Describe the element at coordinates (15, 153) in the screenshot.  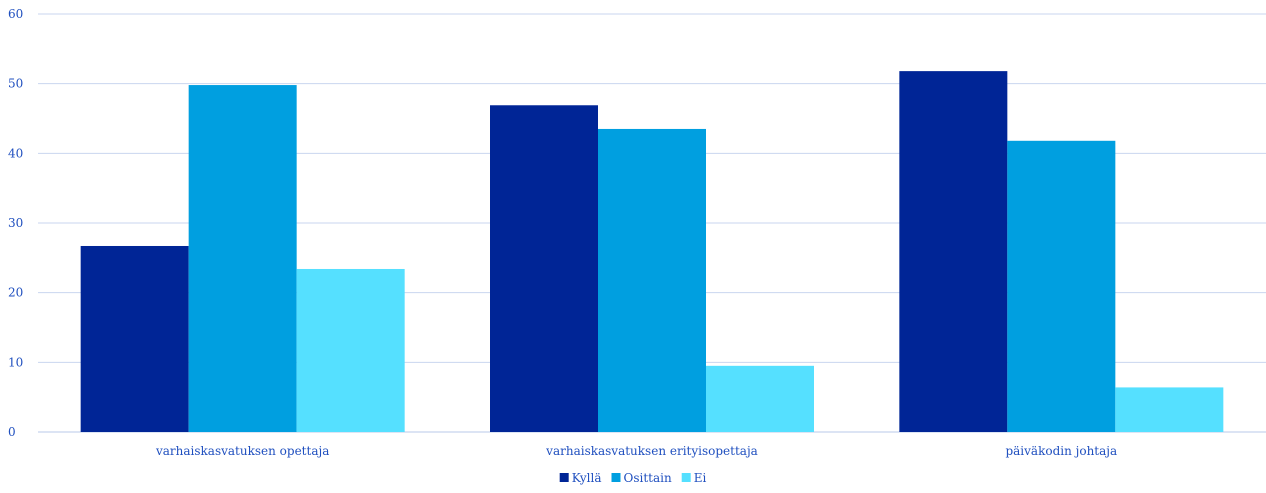
I see `y-tick-label: 40` at that location.